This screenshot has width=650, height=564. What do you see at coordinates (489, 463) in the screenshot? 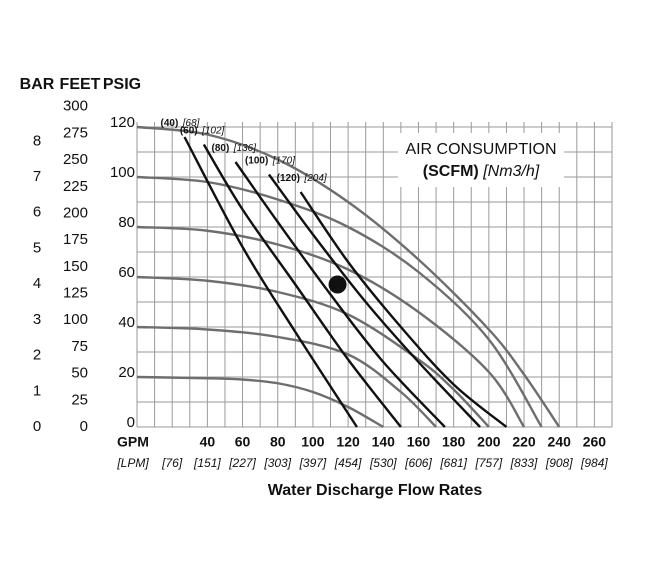
I see `lpm-tick-label: [757]` at bounding box center [489, 463].